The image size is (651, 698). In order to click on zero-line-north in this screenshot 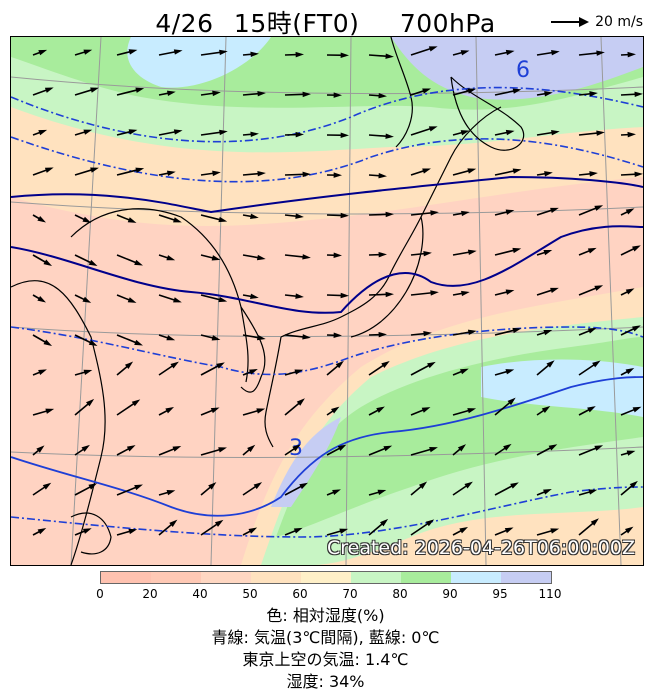, I will do `click(327, 194)`.